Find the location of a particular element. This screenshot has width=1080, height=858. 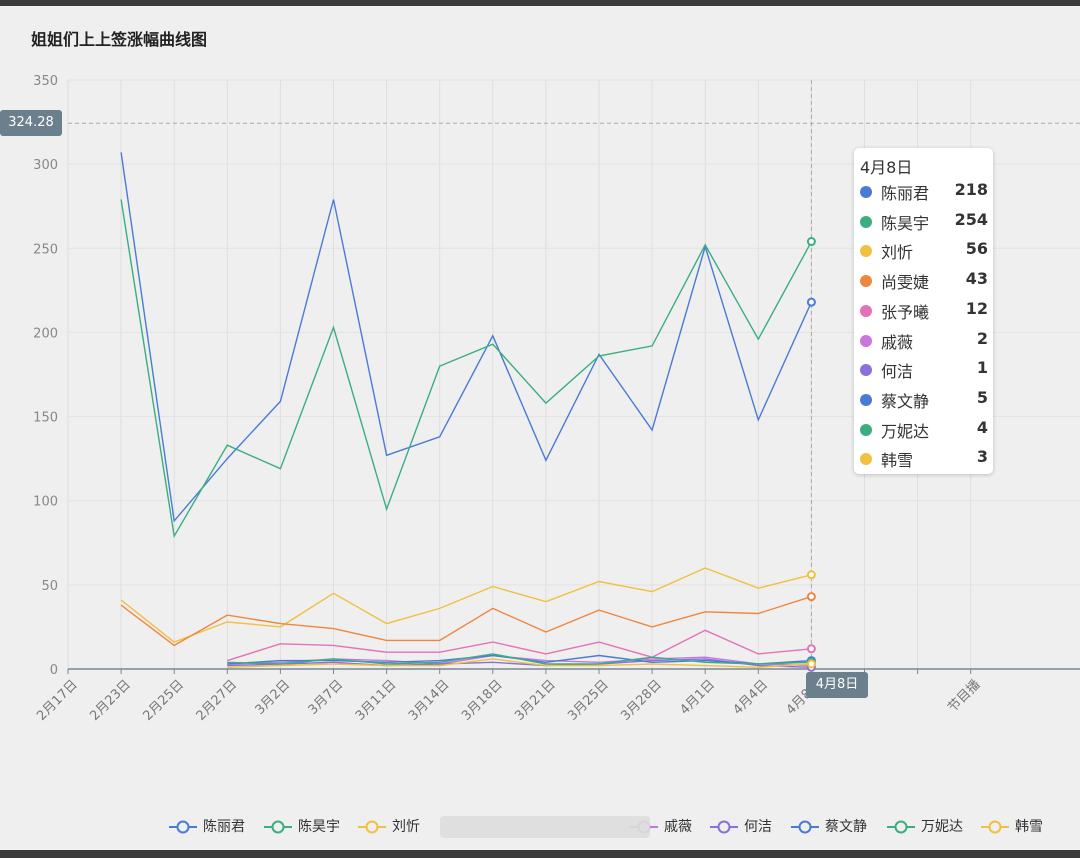

x-tick-label: 3月2日 is located at coordinates (273, 697).